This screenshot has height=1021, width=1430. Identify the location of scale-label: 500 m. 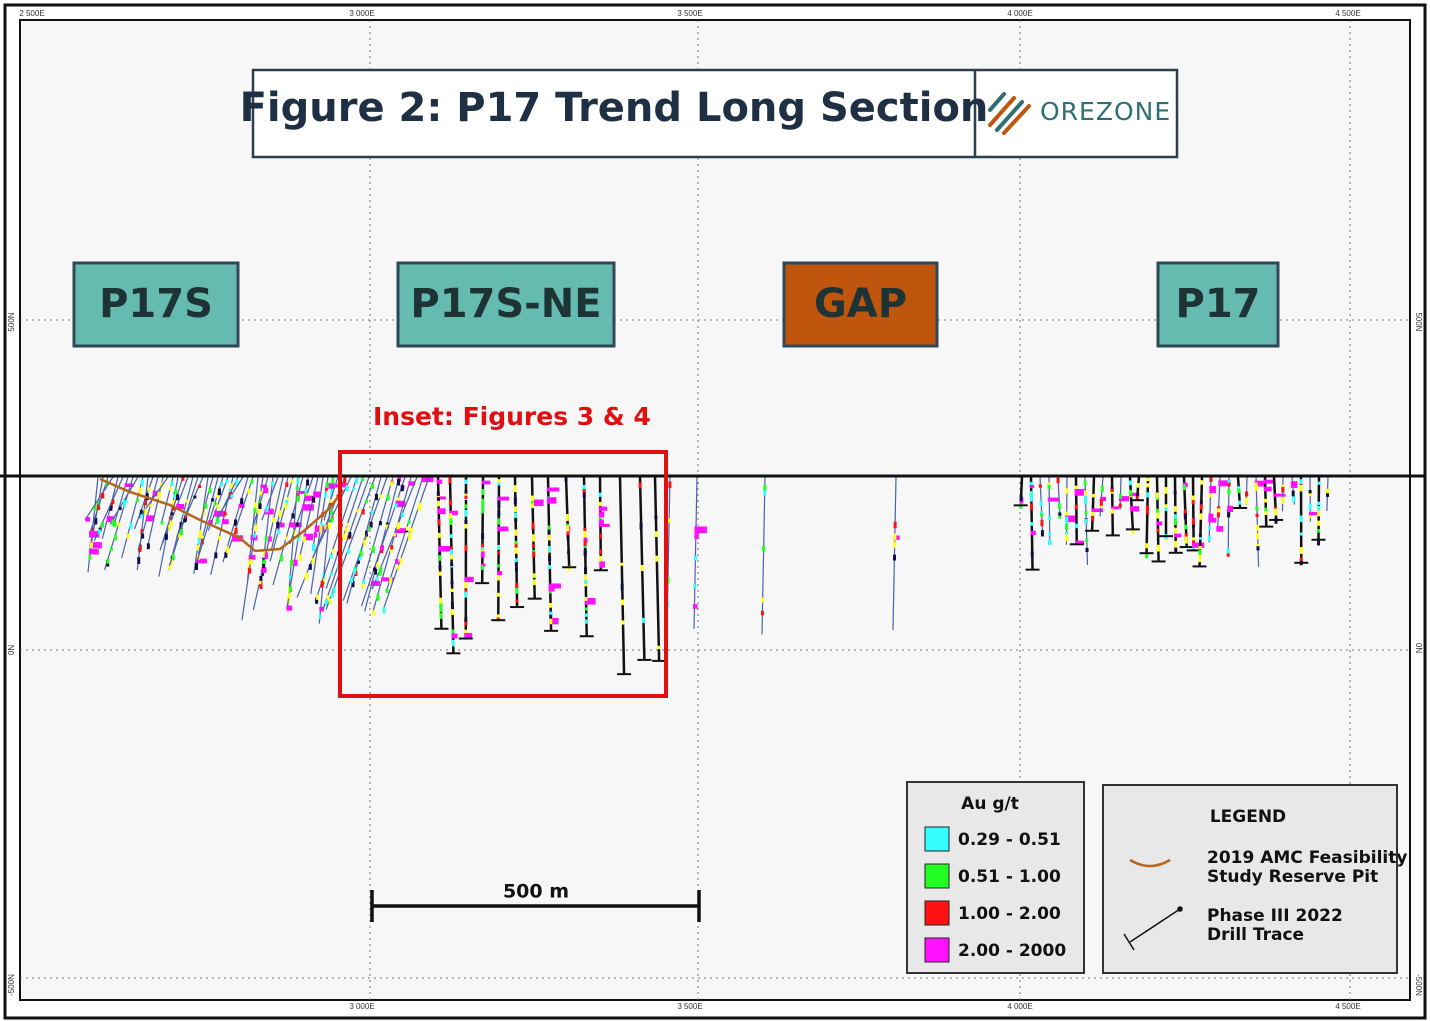
(536, 892).